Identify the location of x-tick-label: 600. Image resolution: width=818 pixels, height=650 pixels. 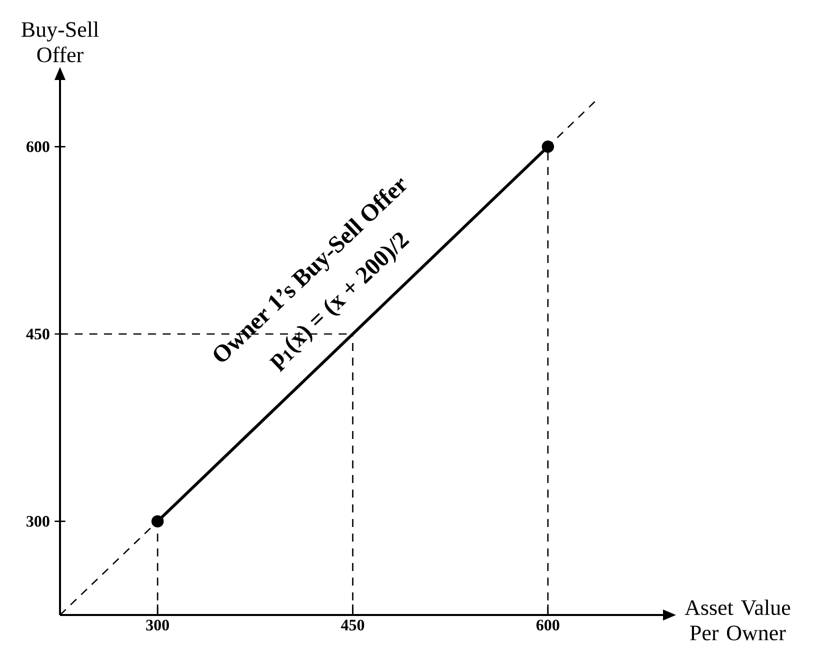
(548, 625).